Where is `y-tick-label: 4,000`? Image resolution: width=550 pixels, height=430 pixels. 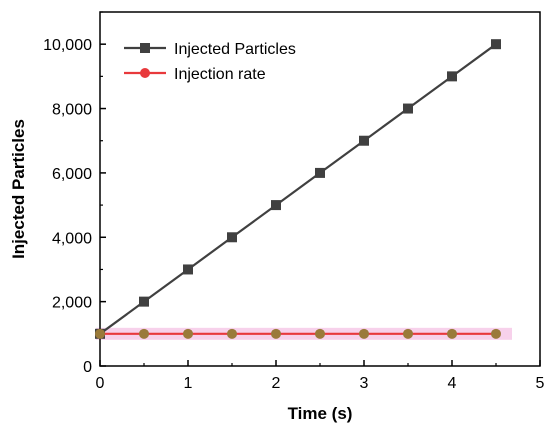
y-tick-label: 4,000 is located at coordinates (72, 238).